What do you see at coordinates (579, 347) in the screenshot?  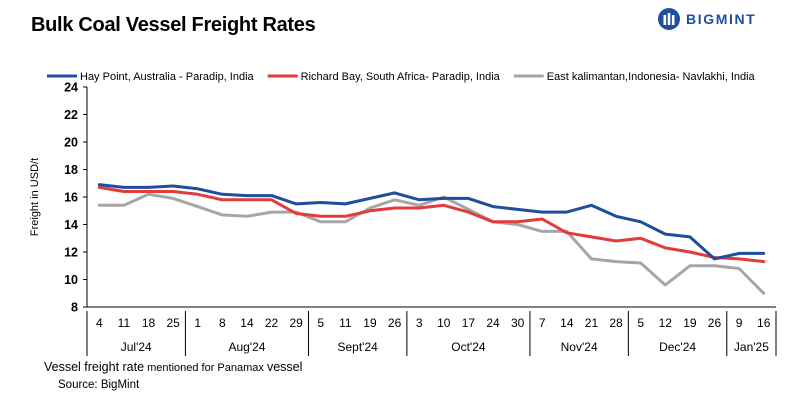 I see `month-label-4: Nov'24` at bounding box center [579, 347].